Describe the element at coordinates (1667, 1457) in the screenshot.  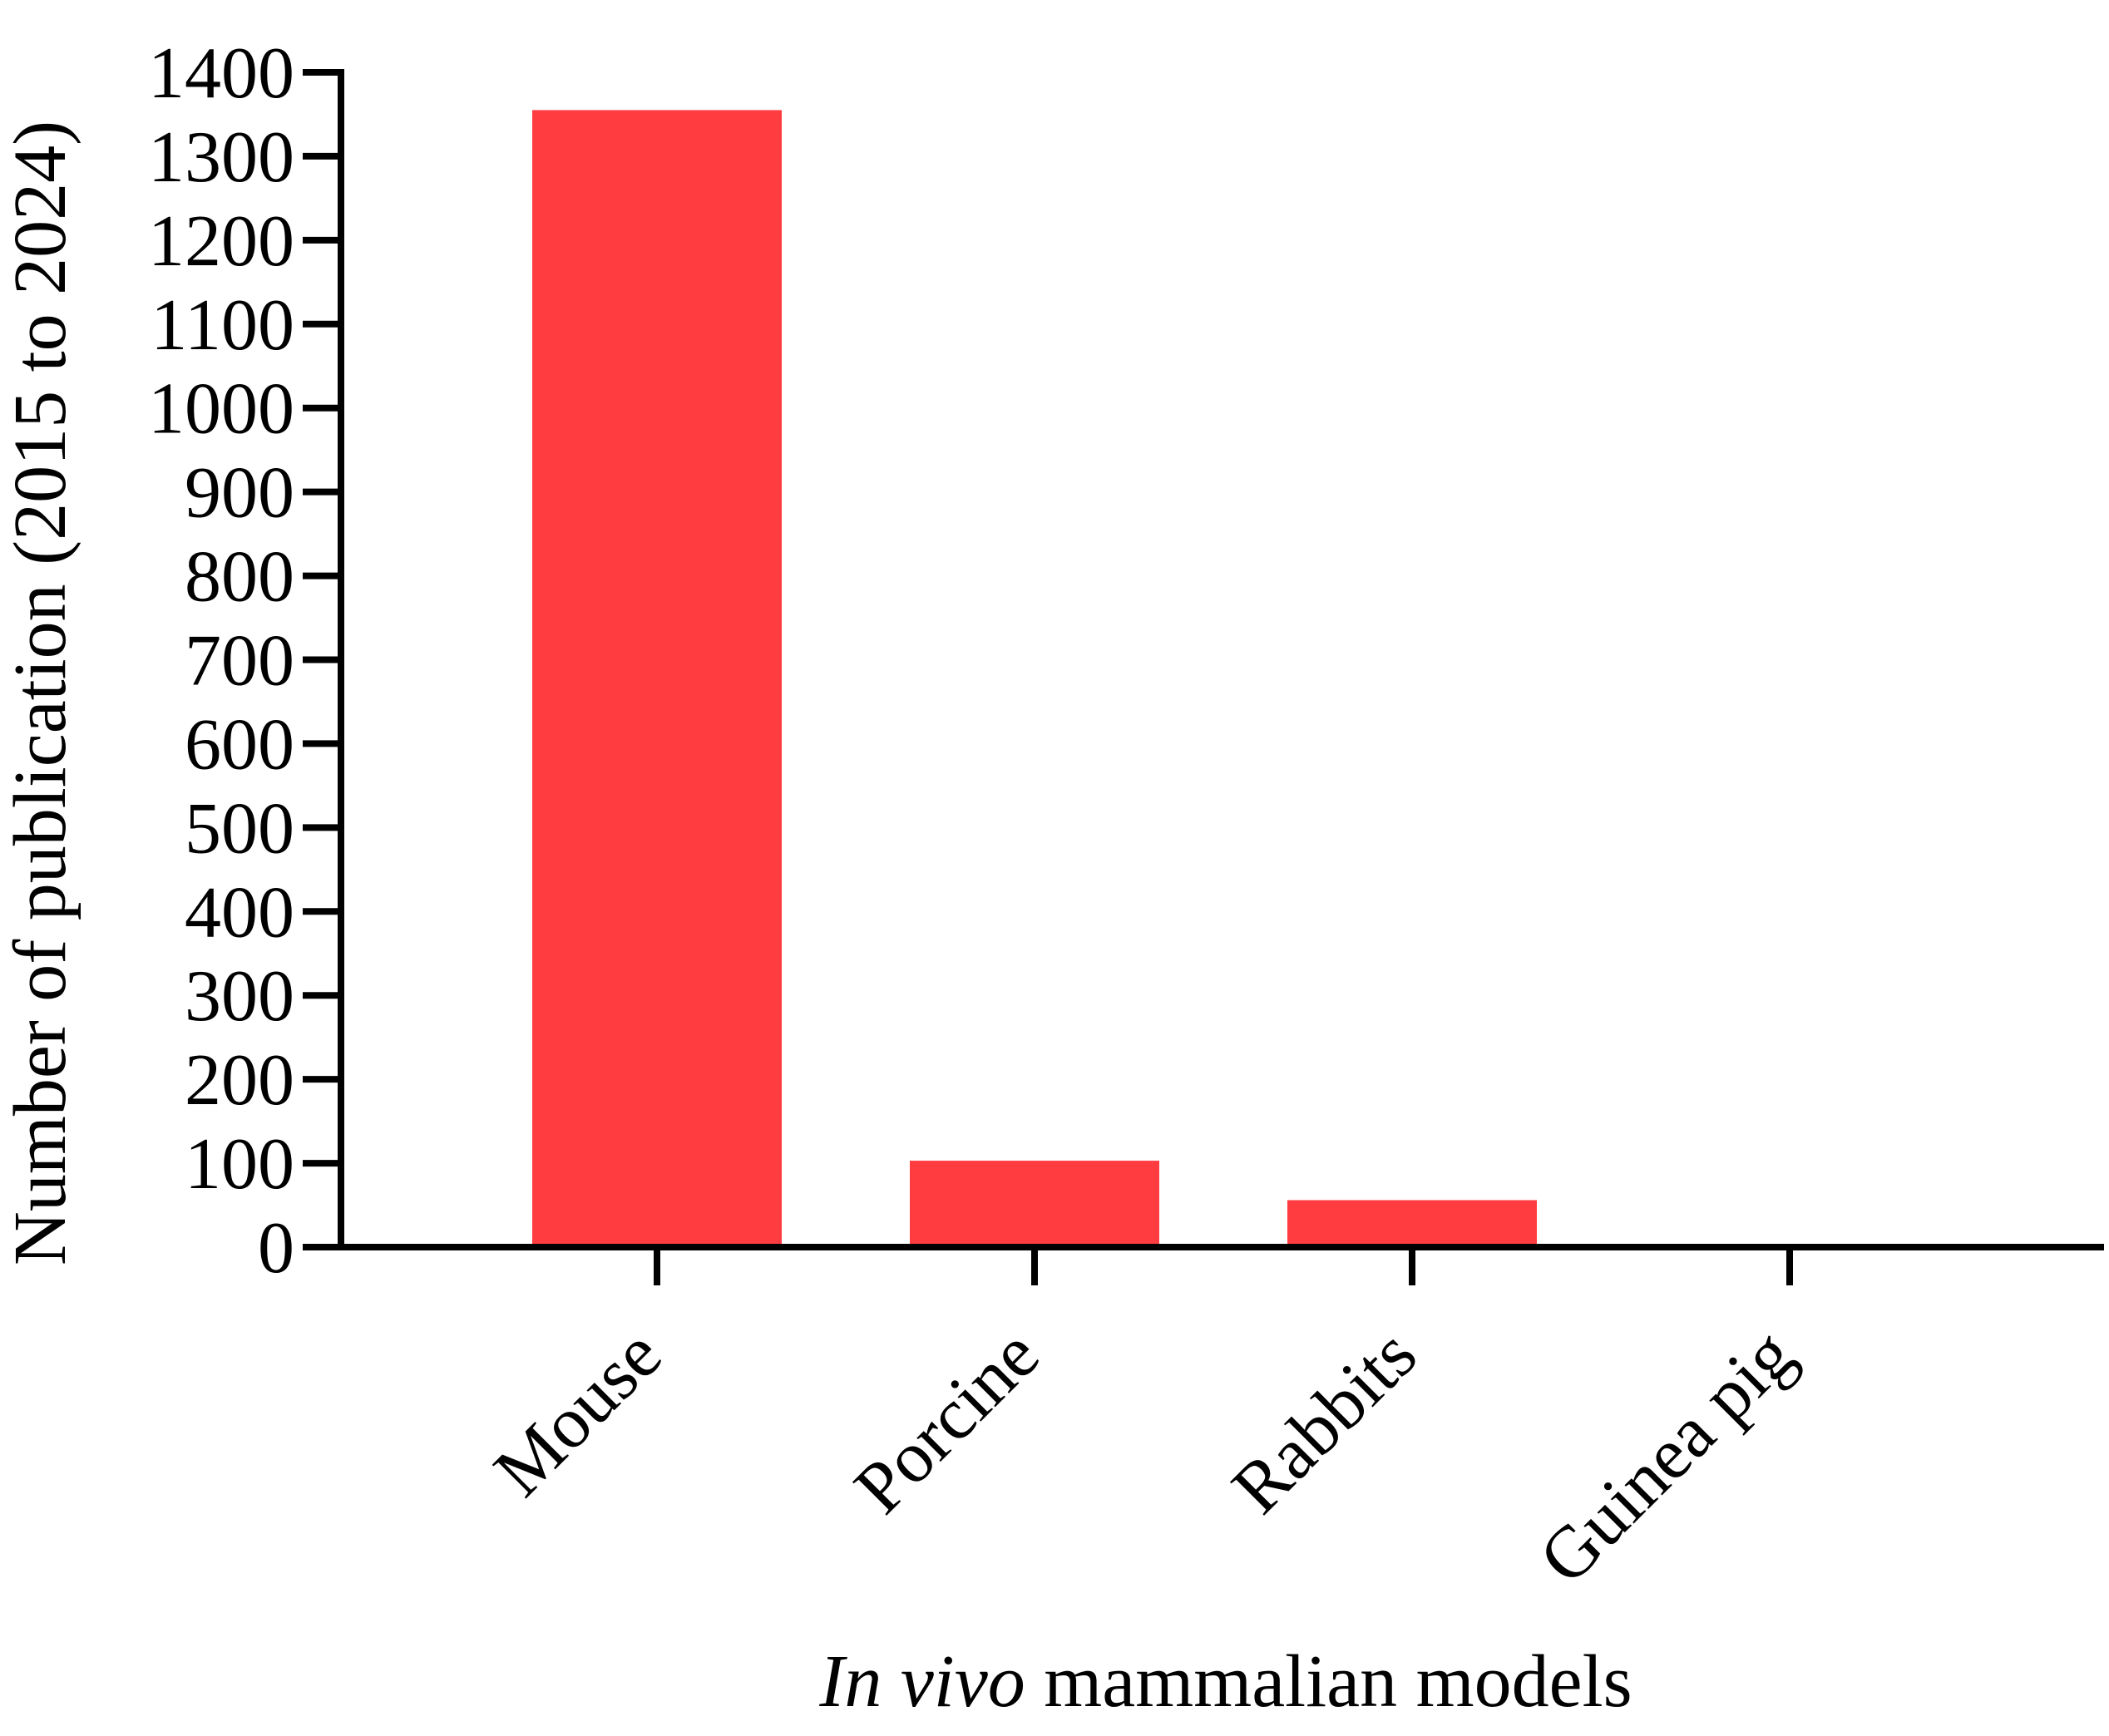
I see `x-tick-label-guinea-pig: Guinea pig` at that location.